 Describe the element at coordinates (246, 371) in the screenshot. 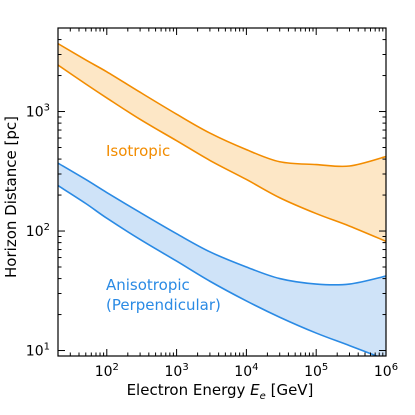

I see `x-tick-label: 104` at that location.